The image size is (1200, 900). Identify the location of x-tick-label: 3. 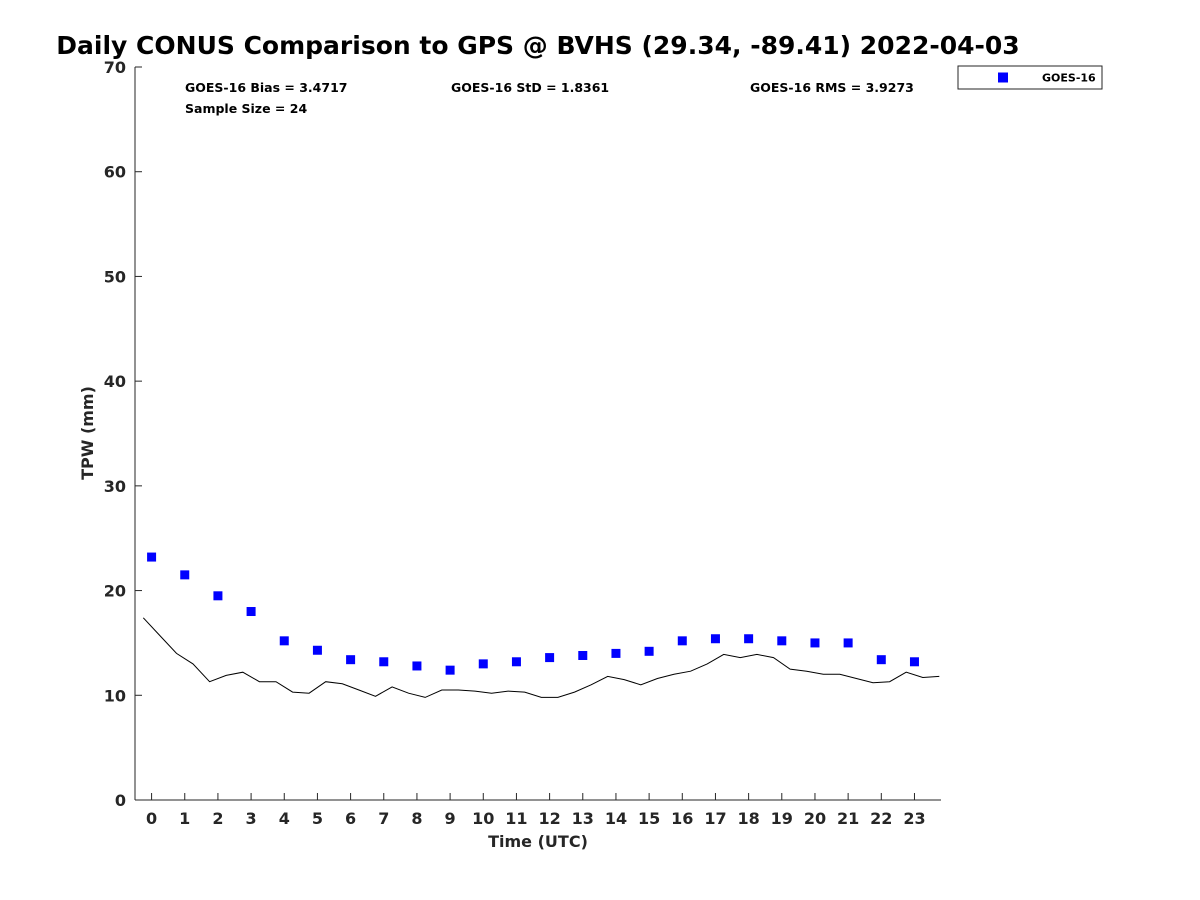
(251, 818).